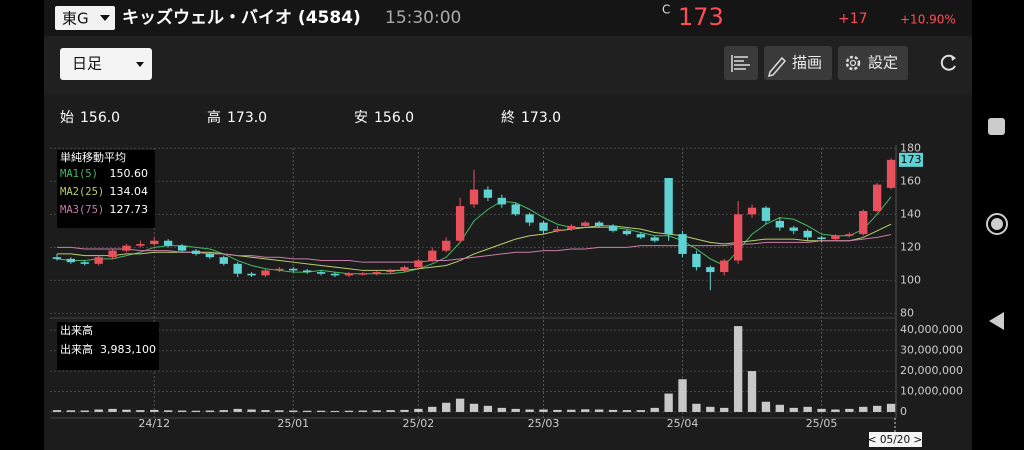 The image size is (1024, 450). I want to click on summary-label: 終, so click(508, 118).